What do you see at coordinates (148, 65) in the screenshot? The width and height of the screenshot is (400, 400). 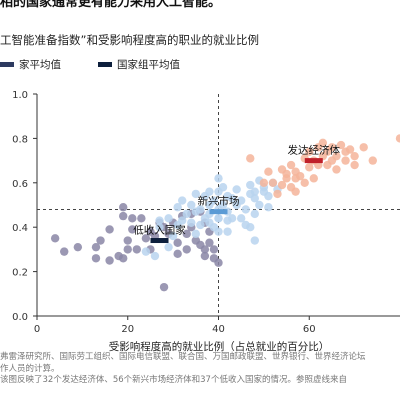 I see `legend-label-group-average: 国家组平均值` at bounding box center [148, 65].